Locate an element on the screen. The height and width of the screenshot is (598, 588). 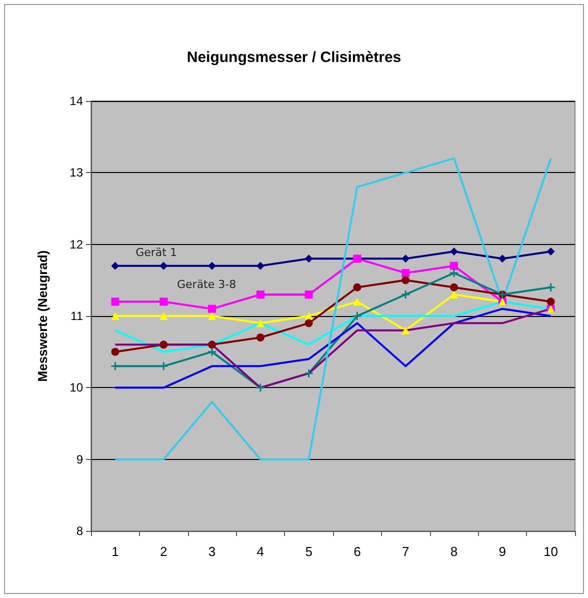
y-tick-label: 11 is located at coordinates (77, 316).